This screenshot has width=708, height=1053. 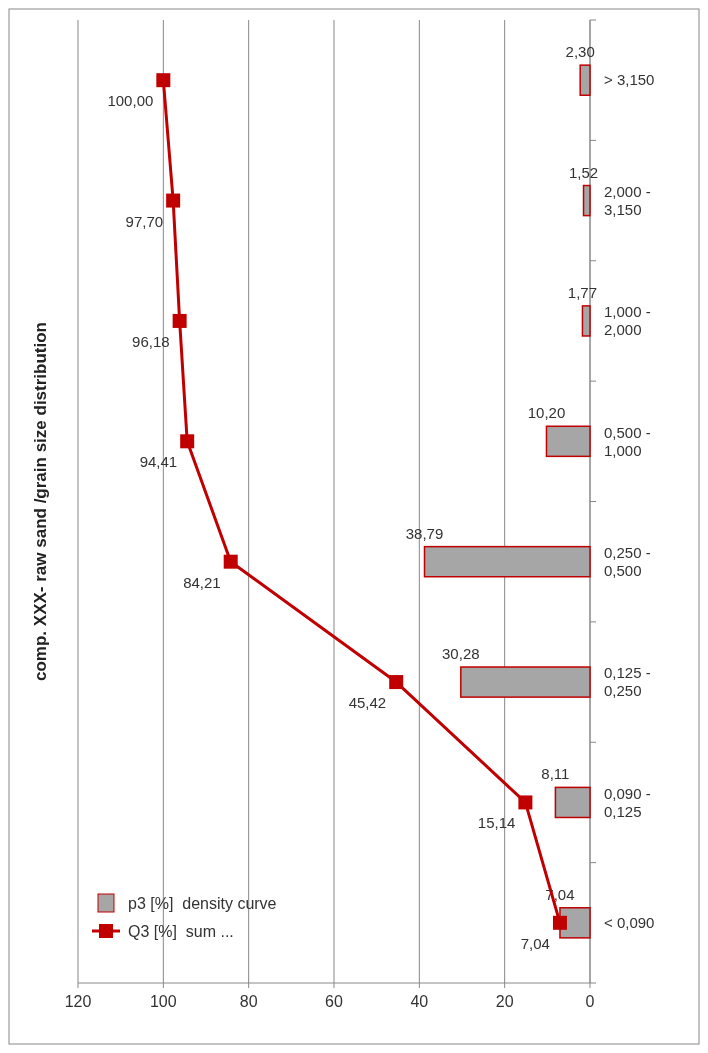 I want to click on data-label: 38,79, so click(x=424, y=533).